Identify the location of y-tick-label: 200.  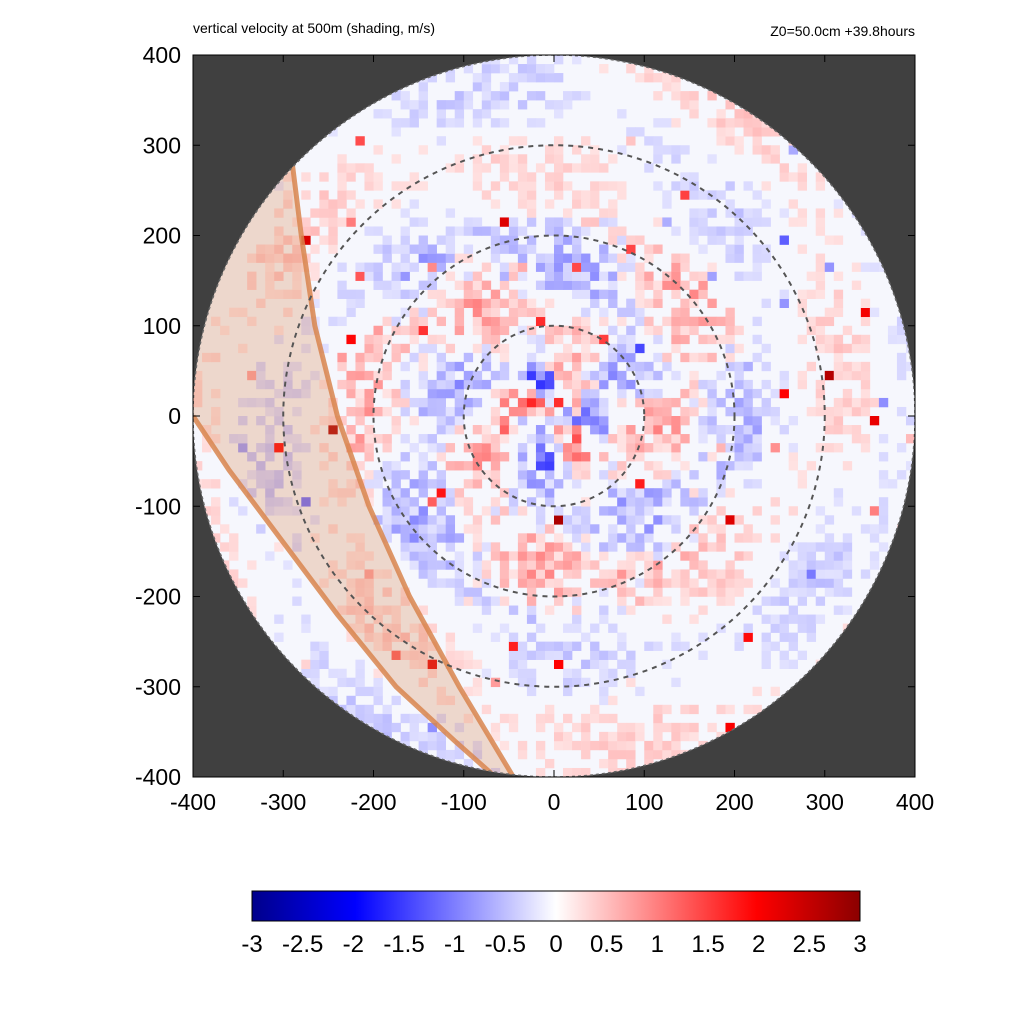
(162, 236).